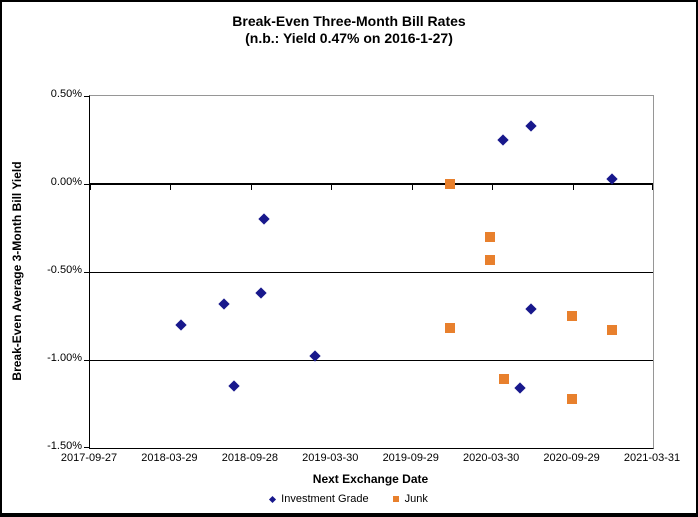 This screenshot has width=698, height=517. I want to click on y-tick-label: -1.50%, so click(64, 446).